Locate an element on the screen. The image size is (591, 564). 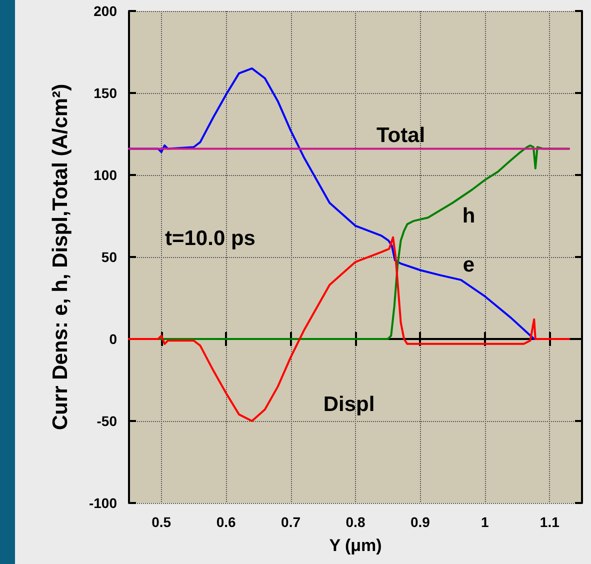
x-tick-label: 1 is located at coordinates (485, 522).